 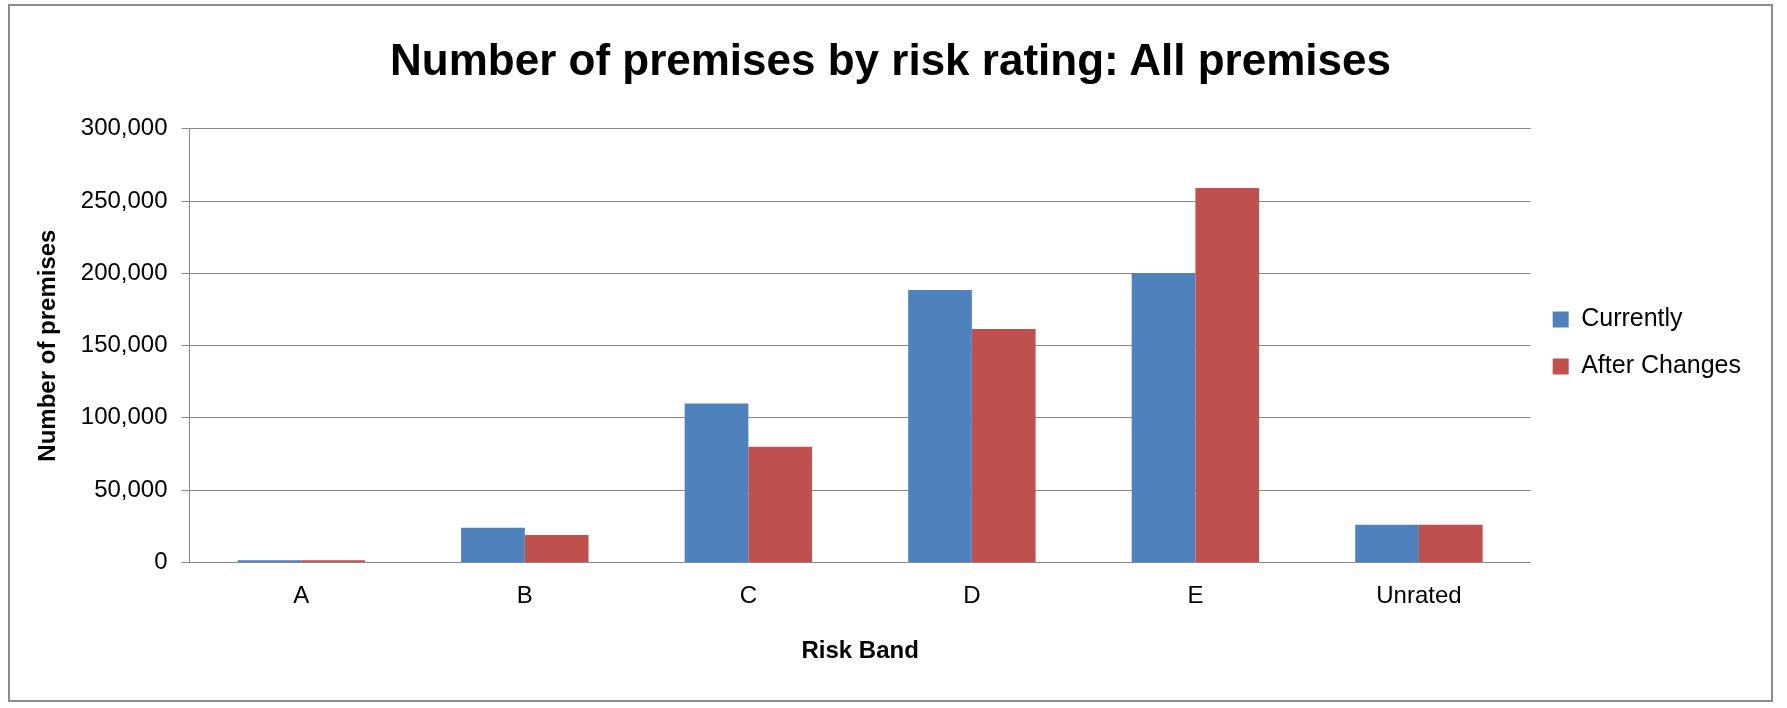 What do you see at coordinates (131, 488) in the screenshot?
I see `y-tick-label: 50,000` at bounding box center [131, 488].